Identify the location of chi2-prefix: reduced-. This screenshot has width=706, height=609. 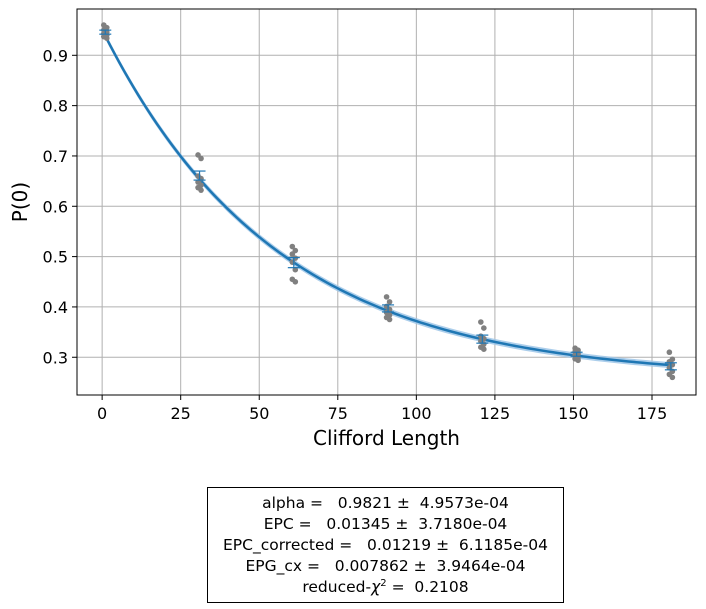
(337, 586).